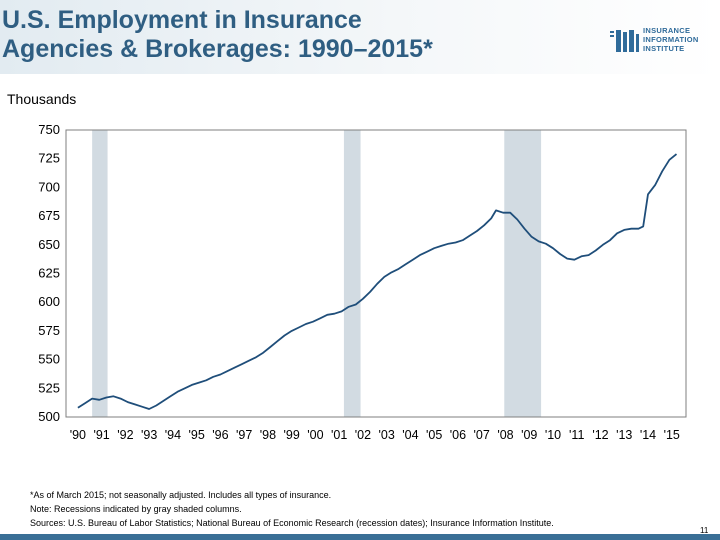  What do you see at coordinates (553, 435) in the screenshot?
I see `x-tick-label: '10` at bounding box center [553, 435].